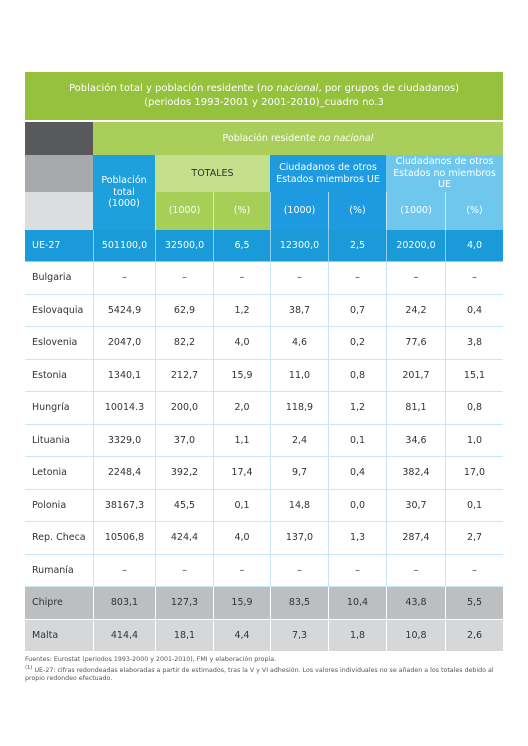 This screenshot has height=746, width=528. What do you see at coordinates (299, 408) in the screenshot?
I see `cell: 118,9` at bounding box center [299, 408].